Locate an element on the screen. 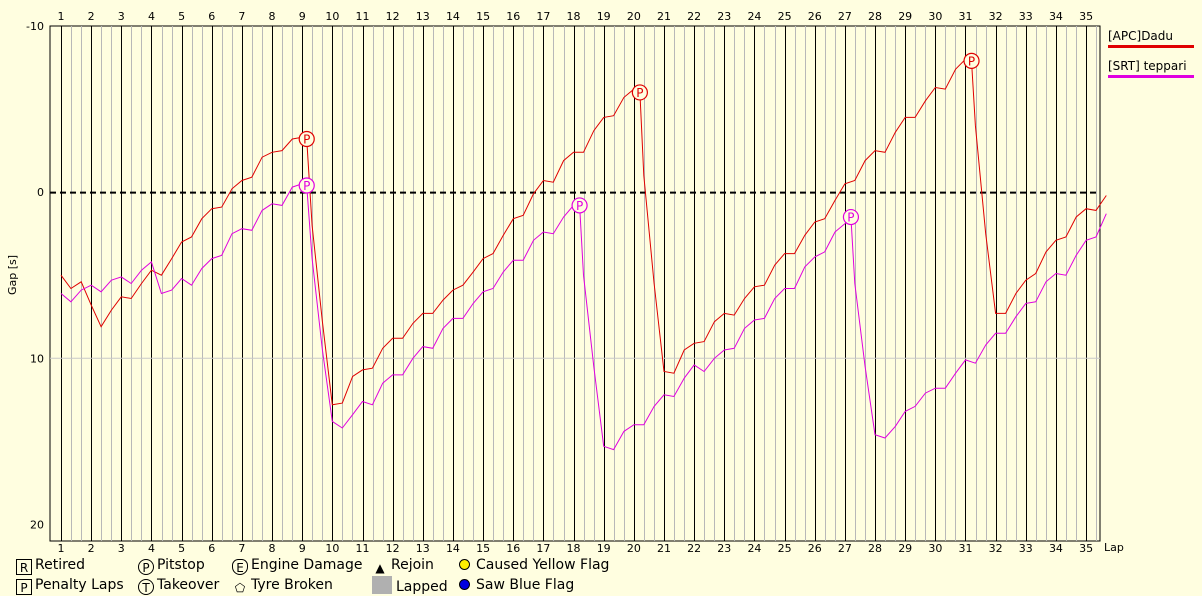 This screenshot has width=1202, height=596. x-tick-label-top: 3 is located at coordinates (121, 16).